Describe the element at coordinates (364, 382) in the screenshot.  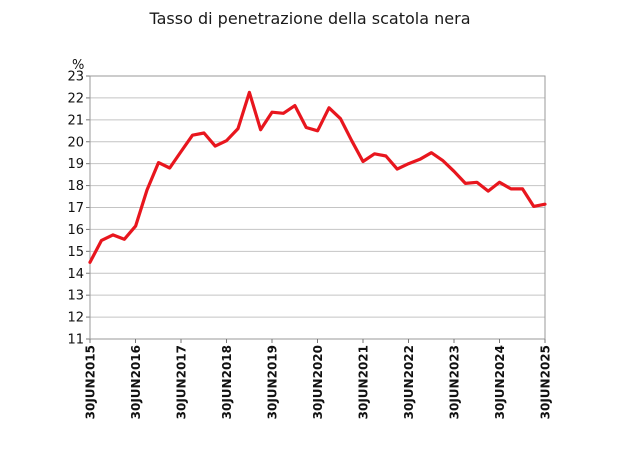
I see `x-tick-label: 30JUN2021` at that location.